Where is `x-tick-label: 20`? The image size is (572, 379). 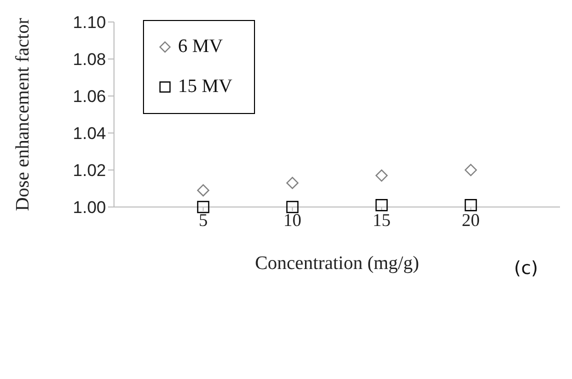 x-tick-label: 20 is located at coordinates (471, 220).